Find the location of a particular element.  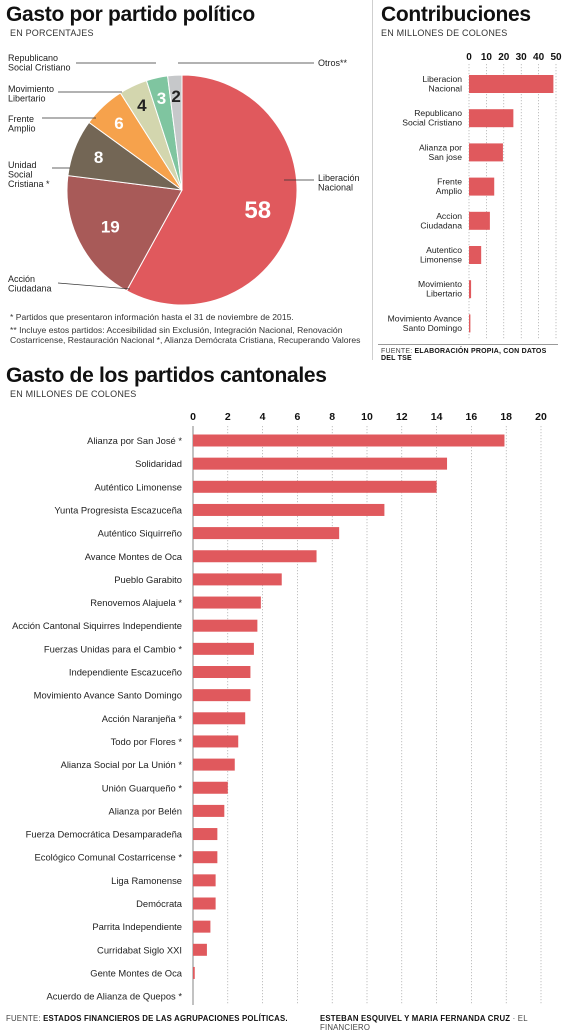

pie-label-otros: Otros** is located at coordinates (333, 63).